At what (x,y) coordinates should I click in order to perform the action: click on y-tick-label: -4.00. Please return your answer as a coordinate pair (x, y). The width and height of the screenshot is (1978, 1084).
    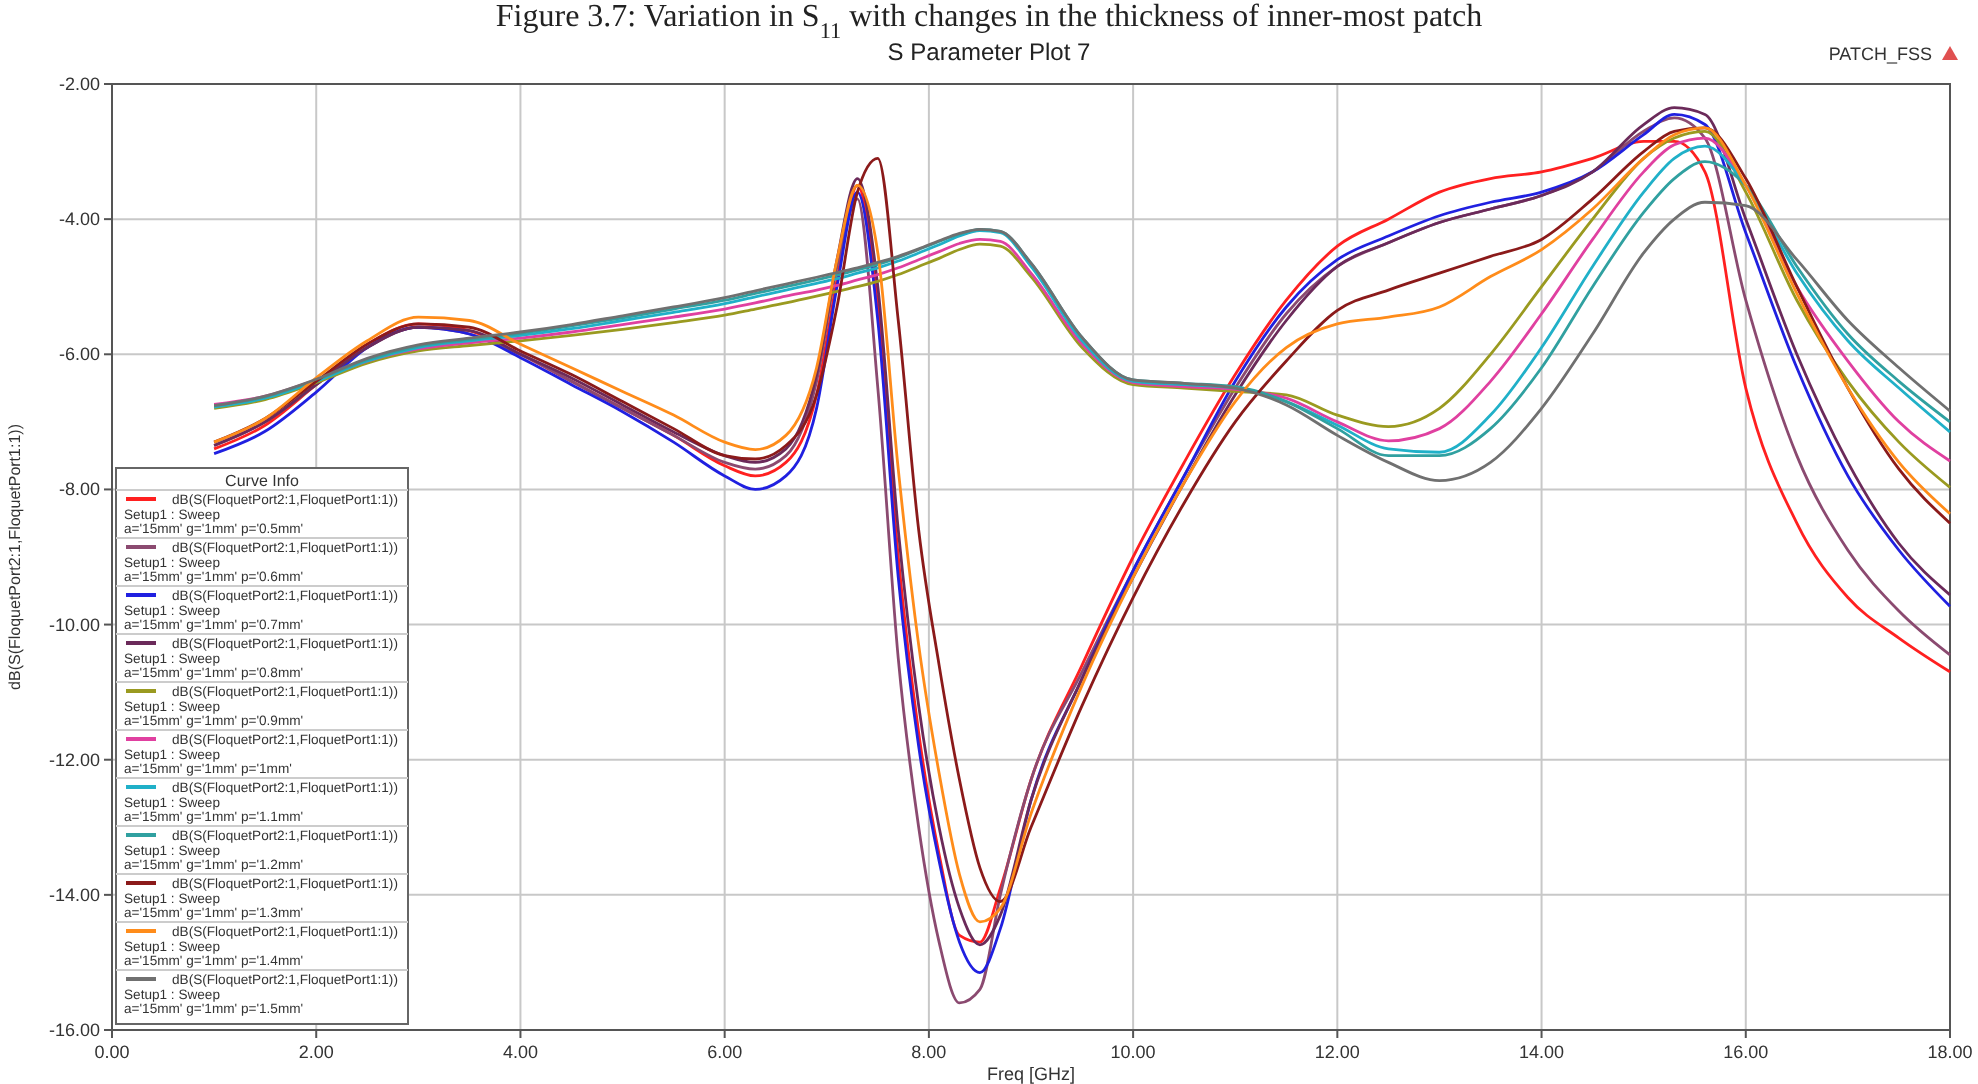
    Looking at the image, I should click on (79, 219).